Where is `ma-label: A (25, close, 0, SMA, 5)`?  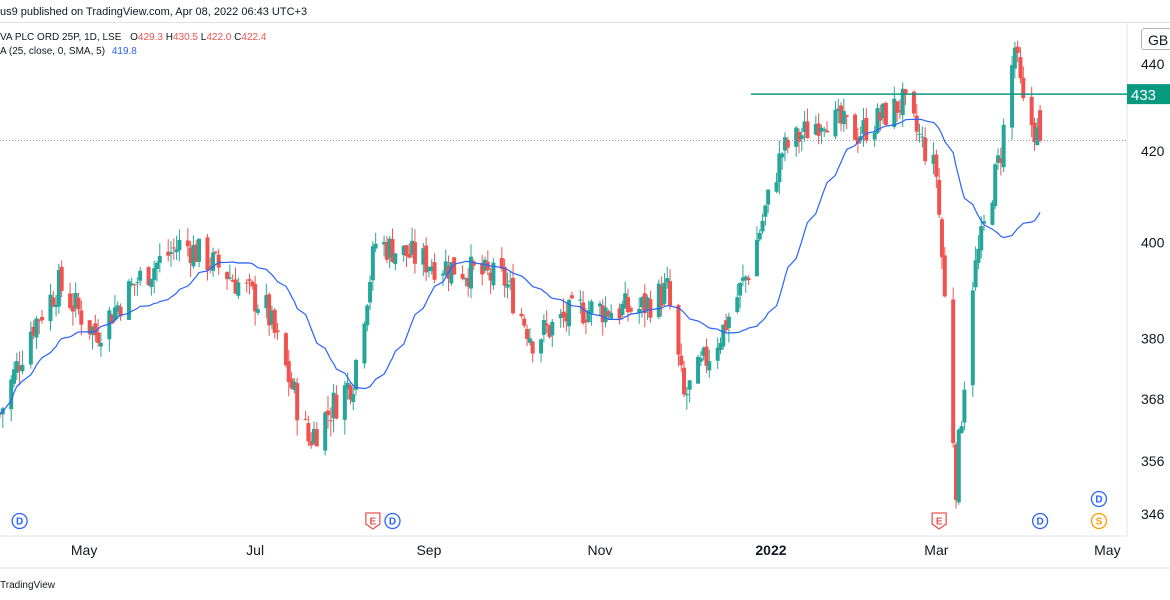
ma-label: A (25, close, 0, SMA, 5) is located at coordinates (53, 51).